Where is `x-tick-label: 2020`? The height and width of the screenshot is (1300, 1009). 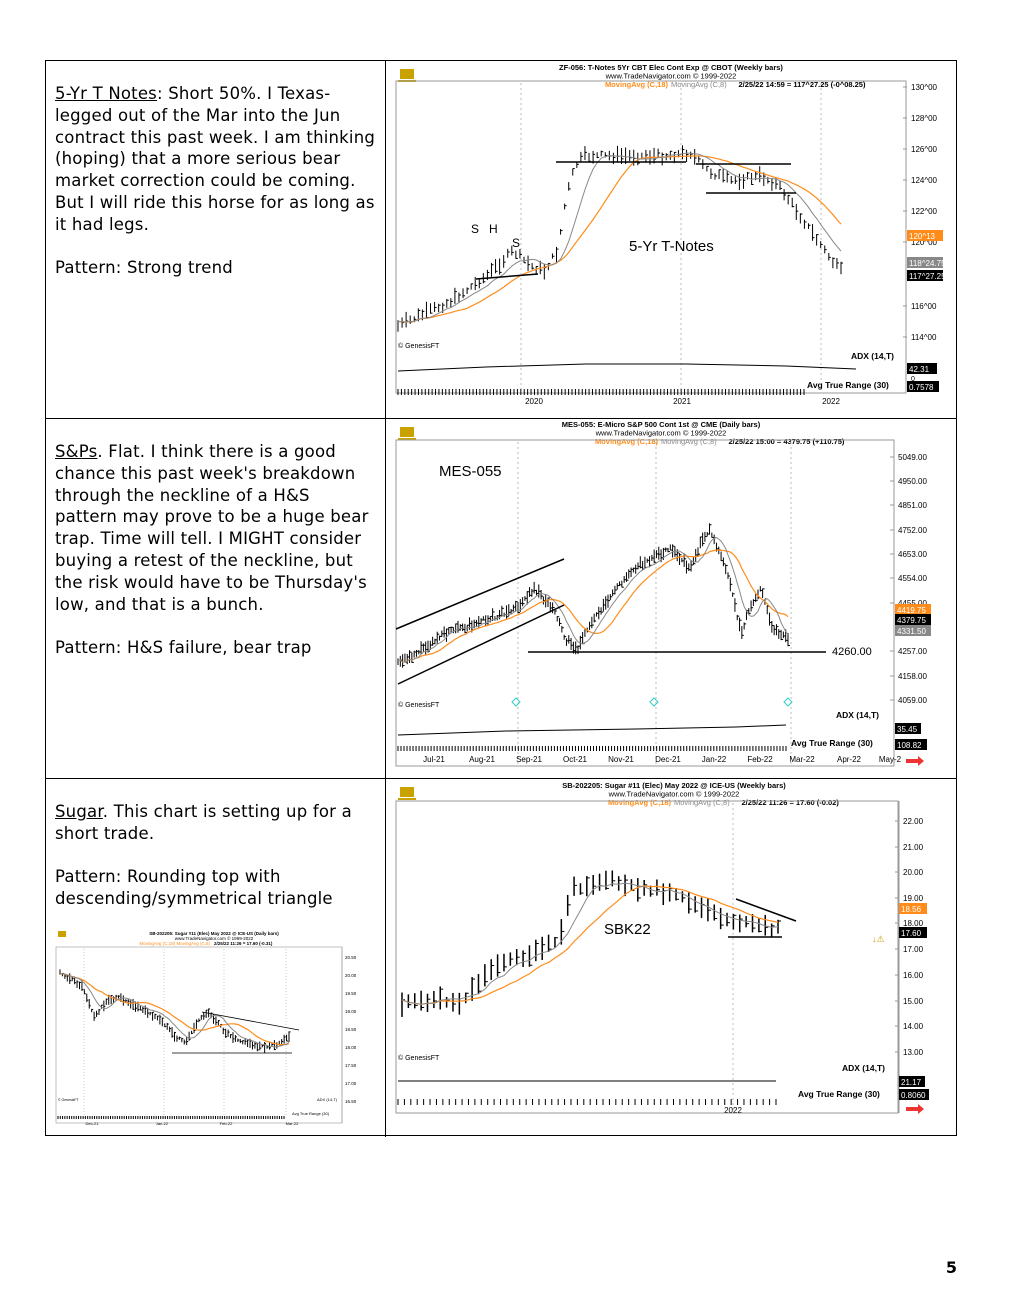 x-tick-label: 2020 is located at coordinates (534, 401).